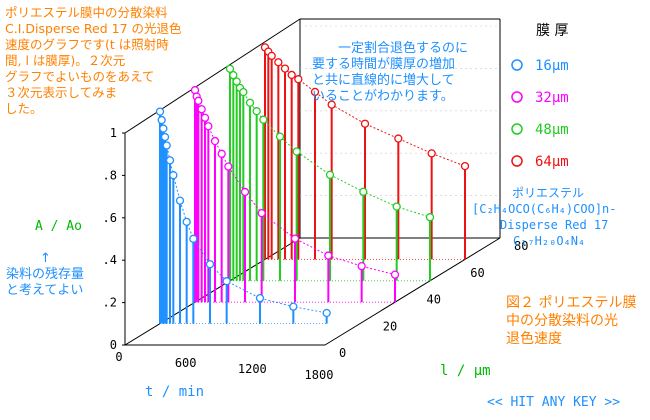  Describe the element at coordinates (319, 375) in the screenshot. I see `x-tick-label: 1800` at that location.